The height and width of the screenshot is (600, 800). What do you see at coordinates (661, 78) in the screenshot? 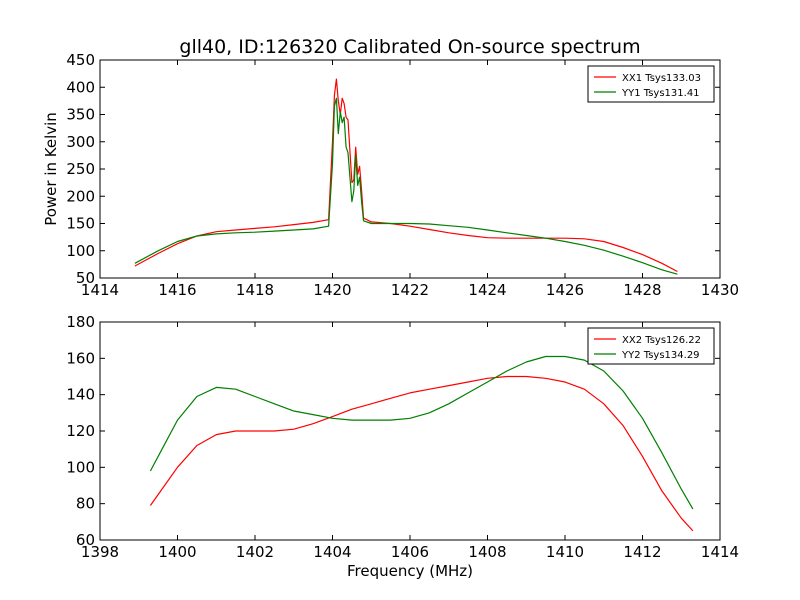
I see `legend-label: XX1 Tsys133.03` at bounding box center [661, 78].